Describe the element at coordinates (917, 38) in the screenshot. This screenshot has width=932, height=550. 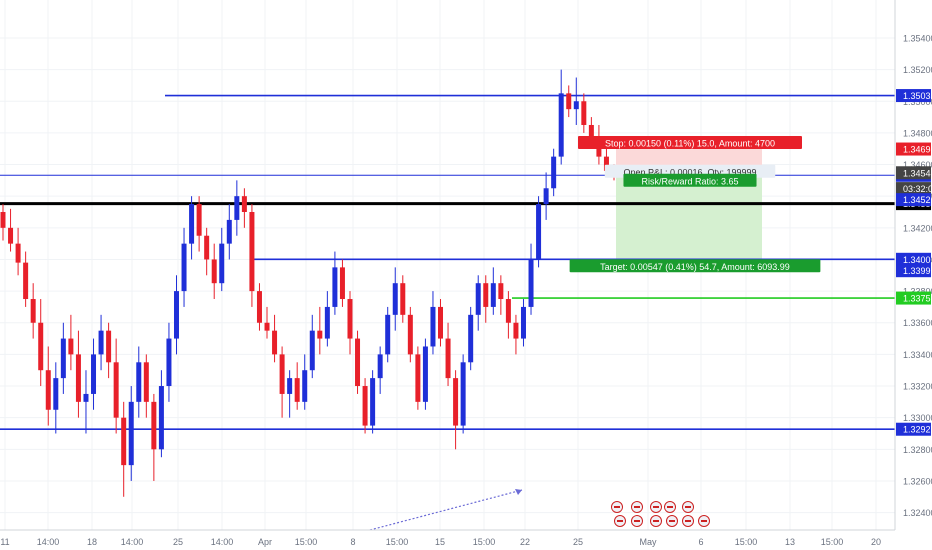
I see `price-tick-label: 1.35400` at that location.